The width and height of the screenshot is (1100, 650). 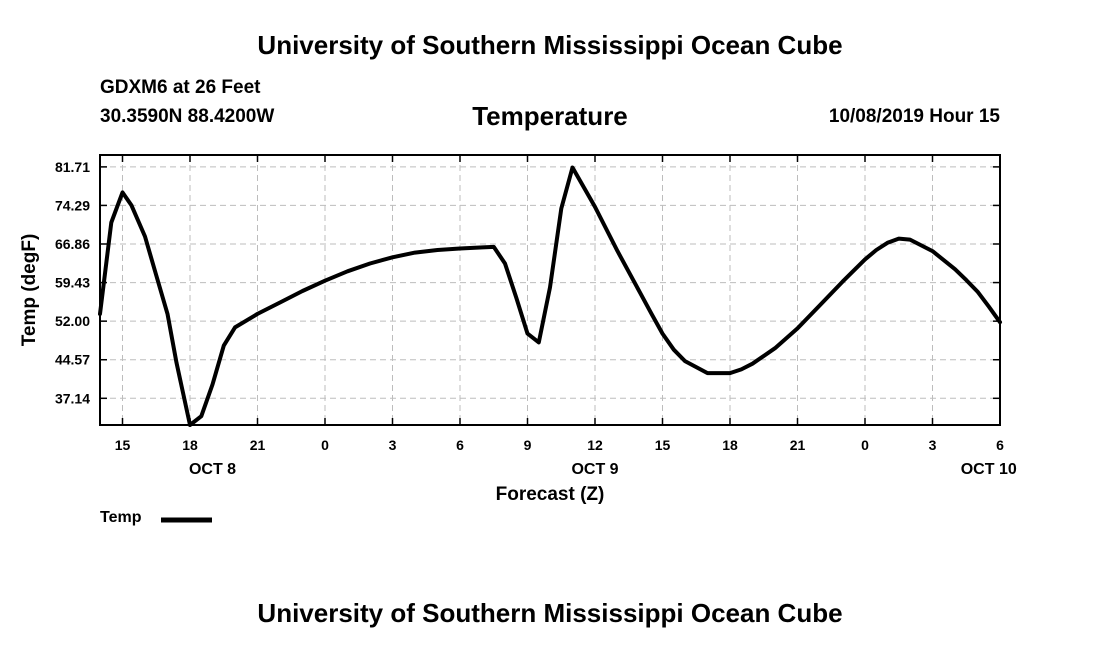 I want to click on x-day-label: OCT 8, so click(x=212, y=469).